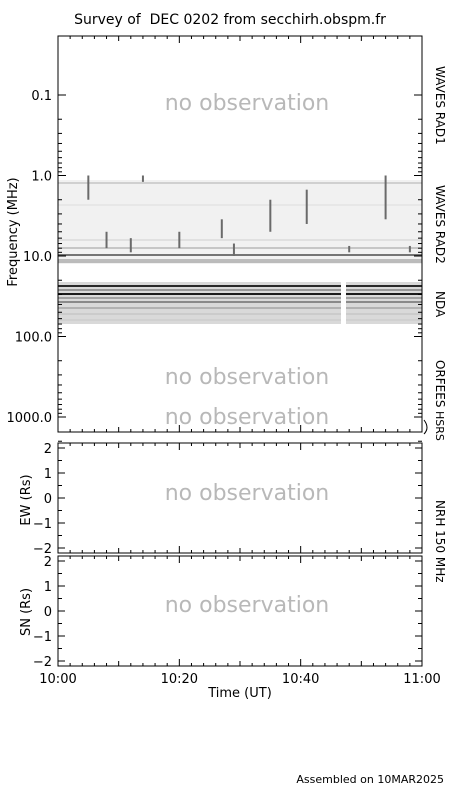 Image resolution: width=450 pixels, height=800 pixels. I want to click on ew-ylabel: EW (Rs), so click(26, 499).